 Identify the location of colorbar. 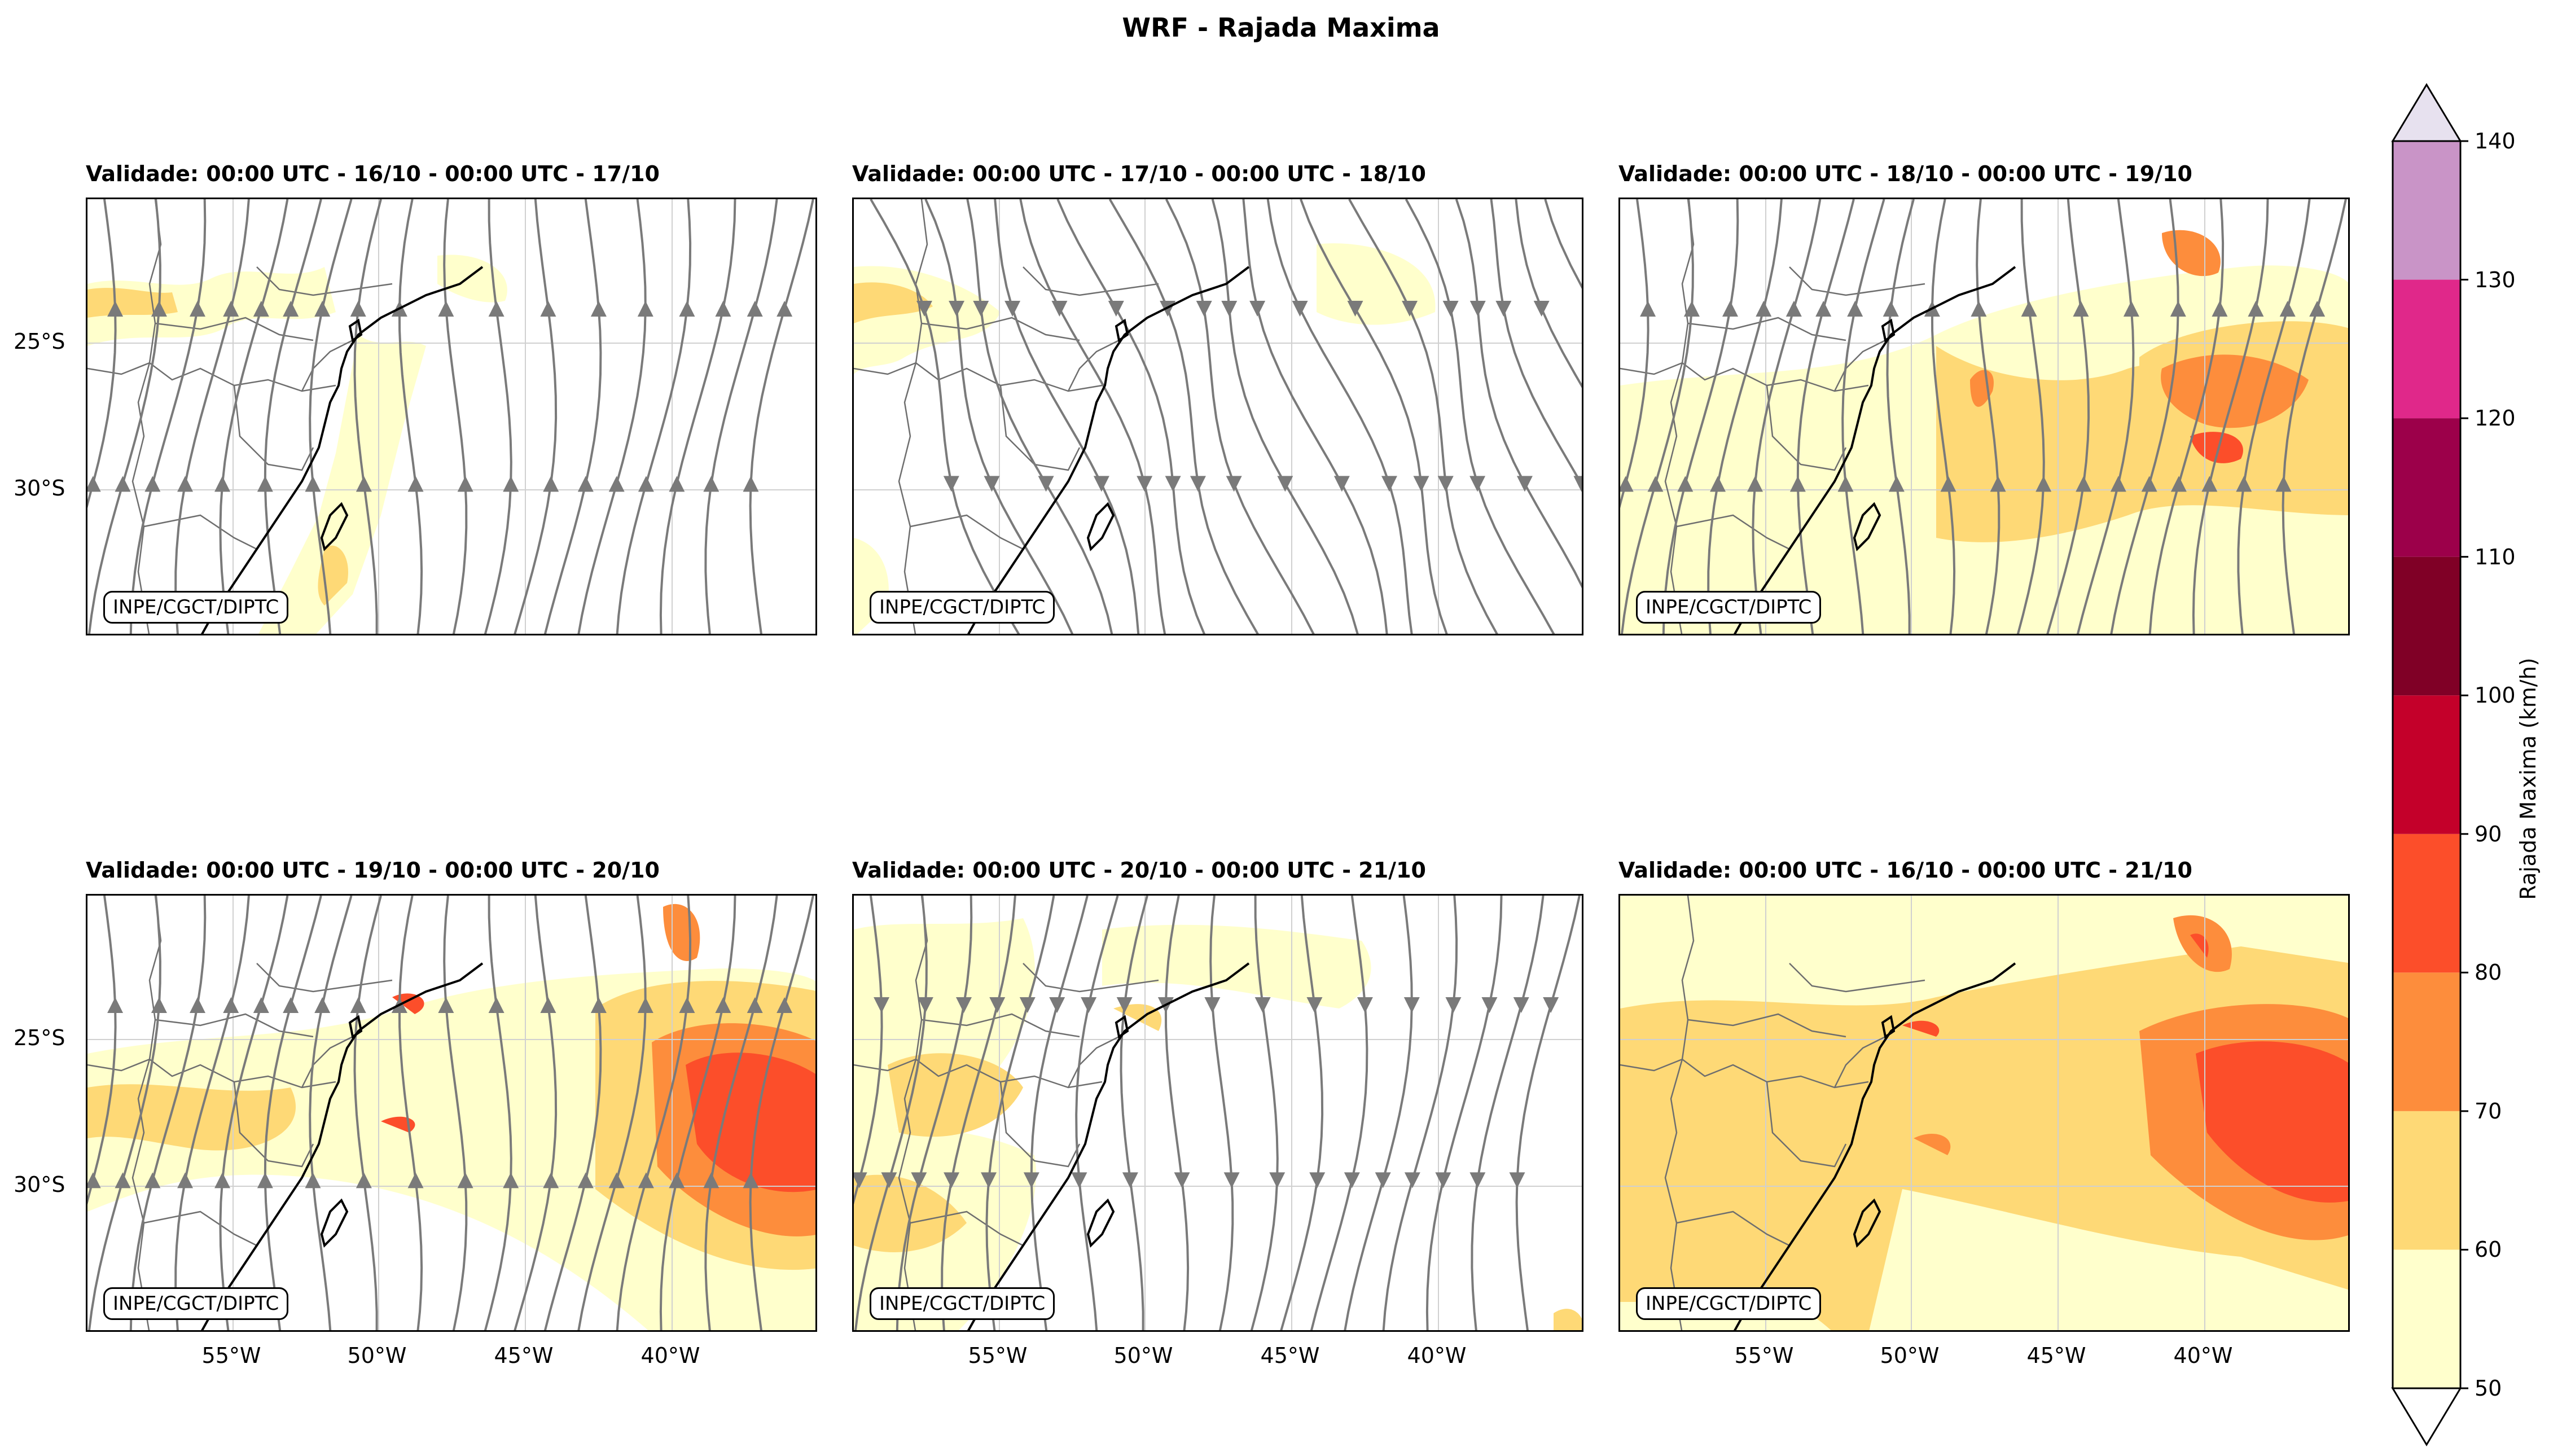
(2429, 764).